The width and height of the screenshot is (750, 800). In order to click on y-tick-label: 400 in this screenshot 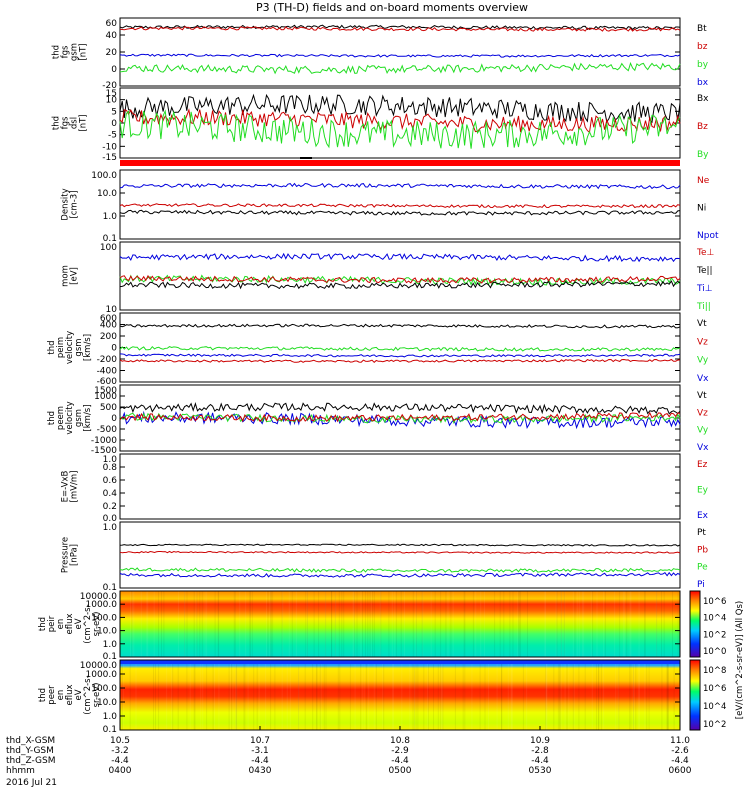, I will do `click(108, 326)`.